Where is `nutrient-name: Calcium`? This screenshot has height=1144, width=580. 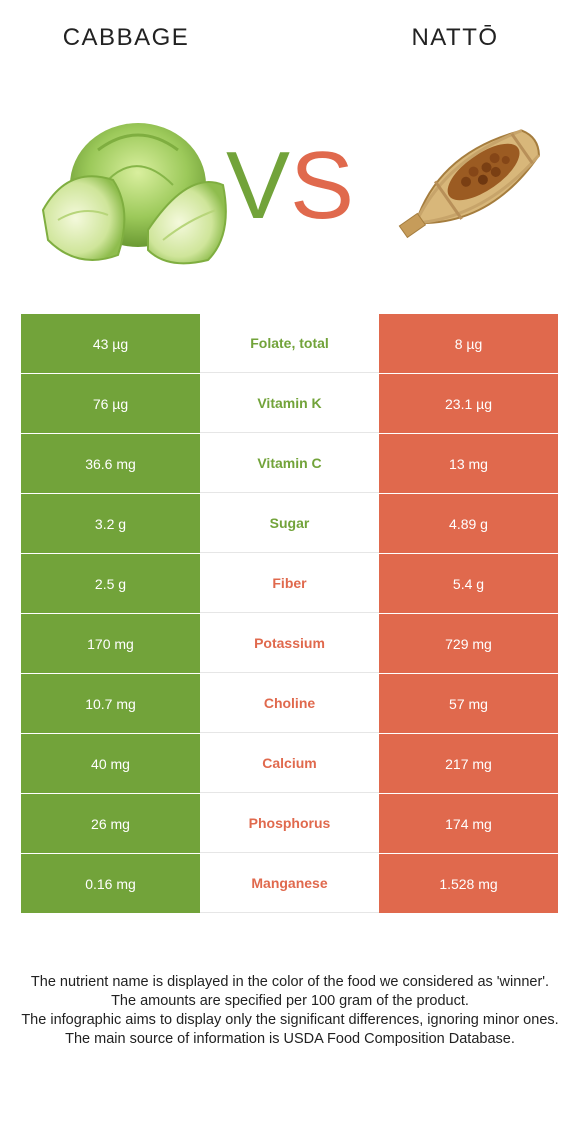 nutrient-name: Calcium is located at coordinates (289, 763).